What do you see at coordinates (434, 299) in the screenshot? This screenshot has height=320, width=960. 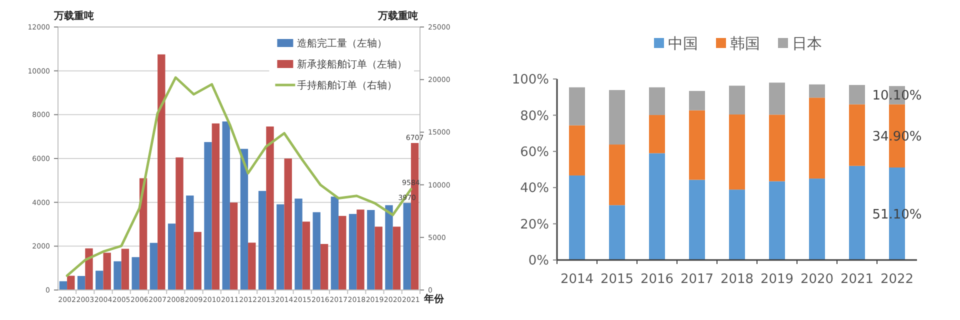 I see `x-axis-title: 年份` at bounding box center [434, 299].